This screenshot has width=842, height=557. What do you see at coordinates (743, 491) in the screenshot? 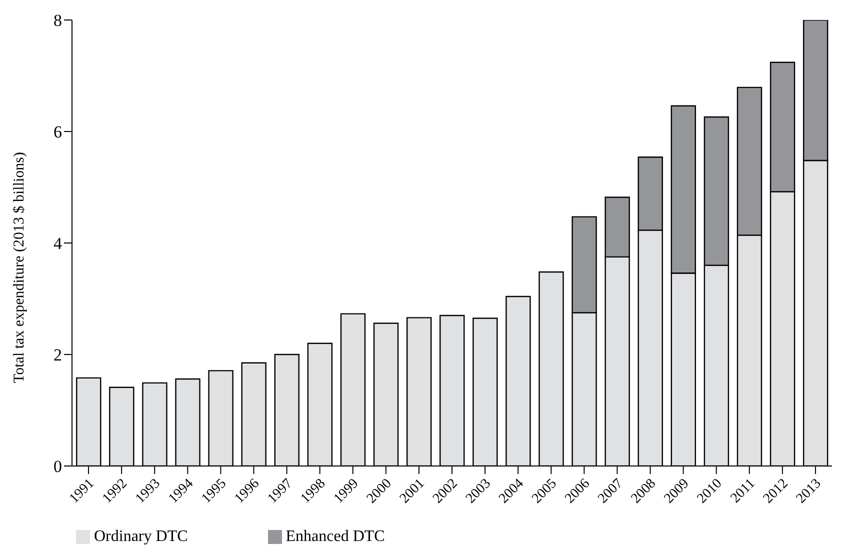
I see `x-tick-label: 2011` at bounding box center [743, 491].